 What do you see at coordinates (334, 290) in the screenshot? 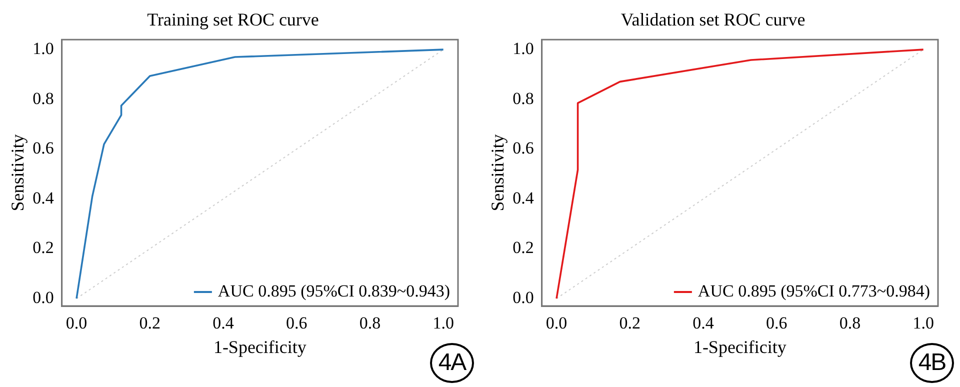
I see `legend-label: AUC 0.895 (95%CI 0.839~0.943)` at bounding box center [334, 290].